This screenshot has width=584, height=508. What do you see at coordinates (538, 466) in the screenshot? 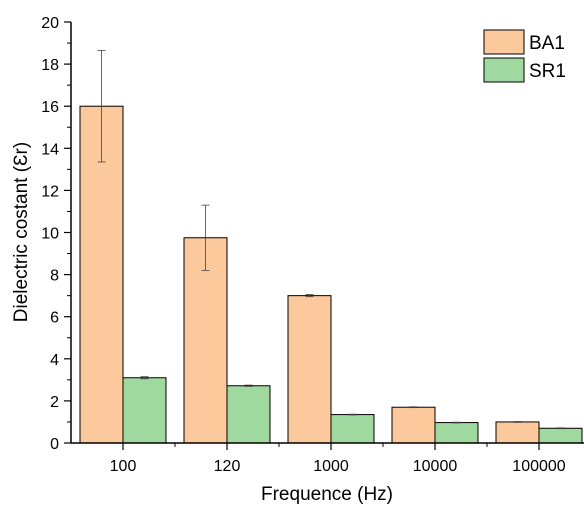
I see `x-tick-label-100000: 100000` at bounding box center [538, 466].